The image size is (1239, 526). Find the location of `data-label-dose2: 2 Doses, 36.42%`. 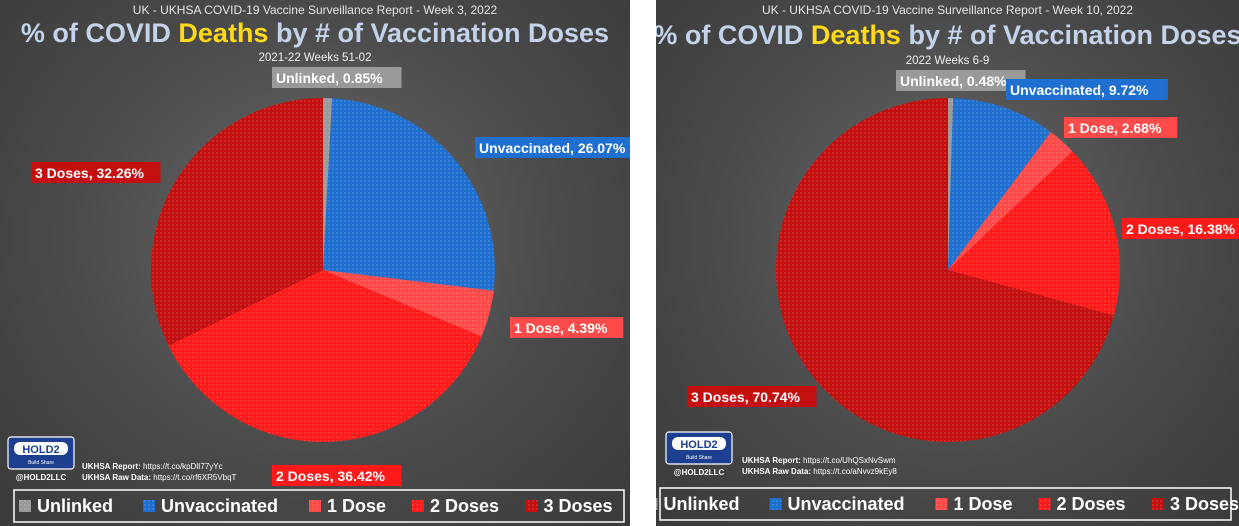

data-label-dose2: 2 Doses, 36.42% is located at coordinates (337, 475).